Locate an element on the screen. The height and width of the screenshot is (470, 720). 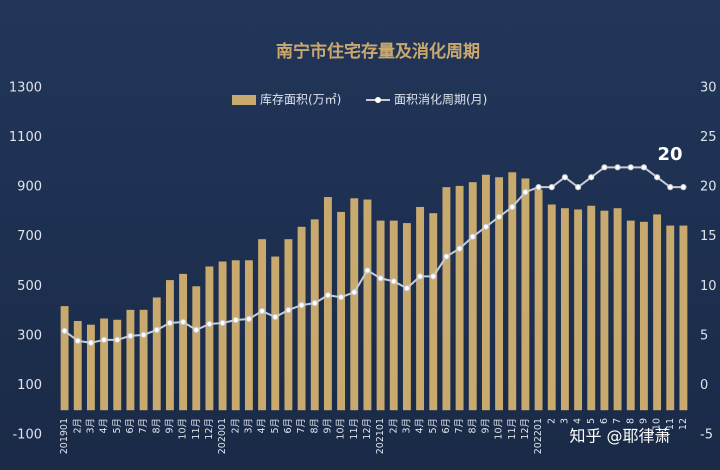
x-tick-label: 4 is located at coordinates (578, 421).